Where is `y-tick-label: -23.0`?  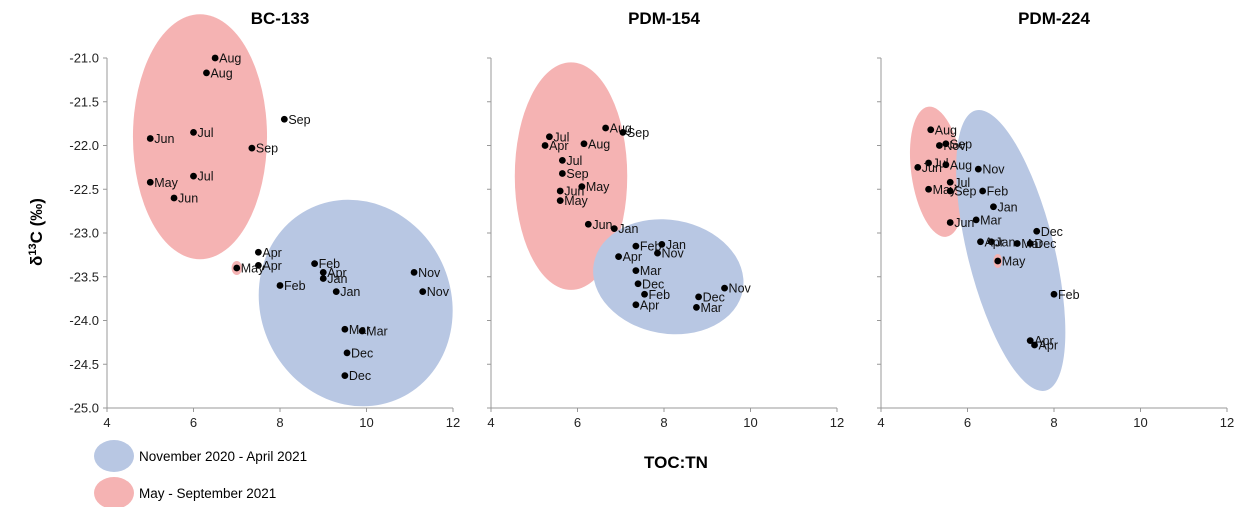 y-tick-label: -23.0 is located at coordinates (84, 233).